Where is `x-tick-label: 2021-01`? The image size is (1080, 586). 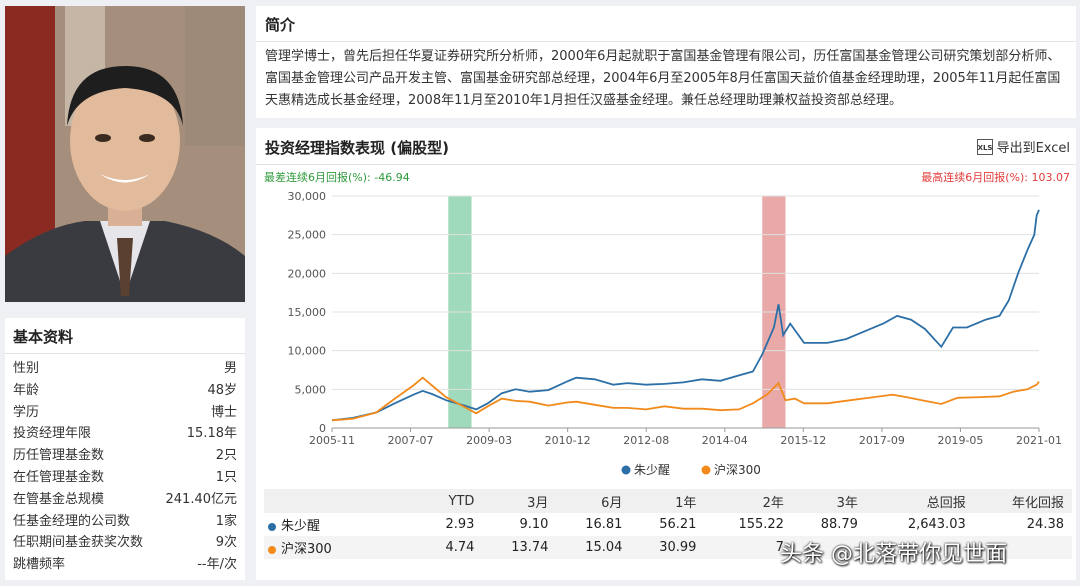
x-tick-label: 2021-01 is located at coordinates (1039, 440).